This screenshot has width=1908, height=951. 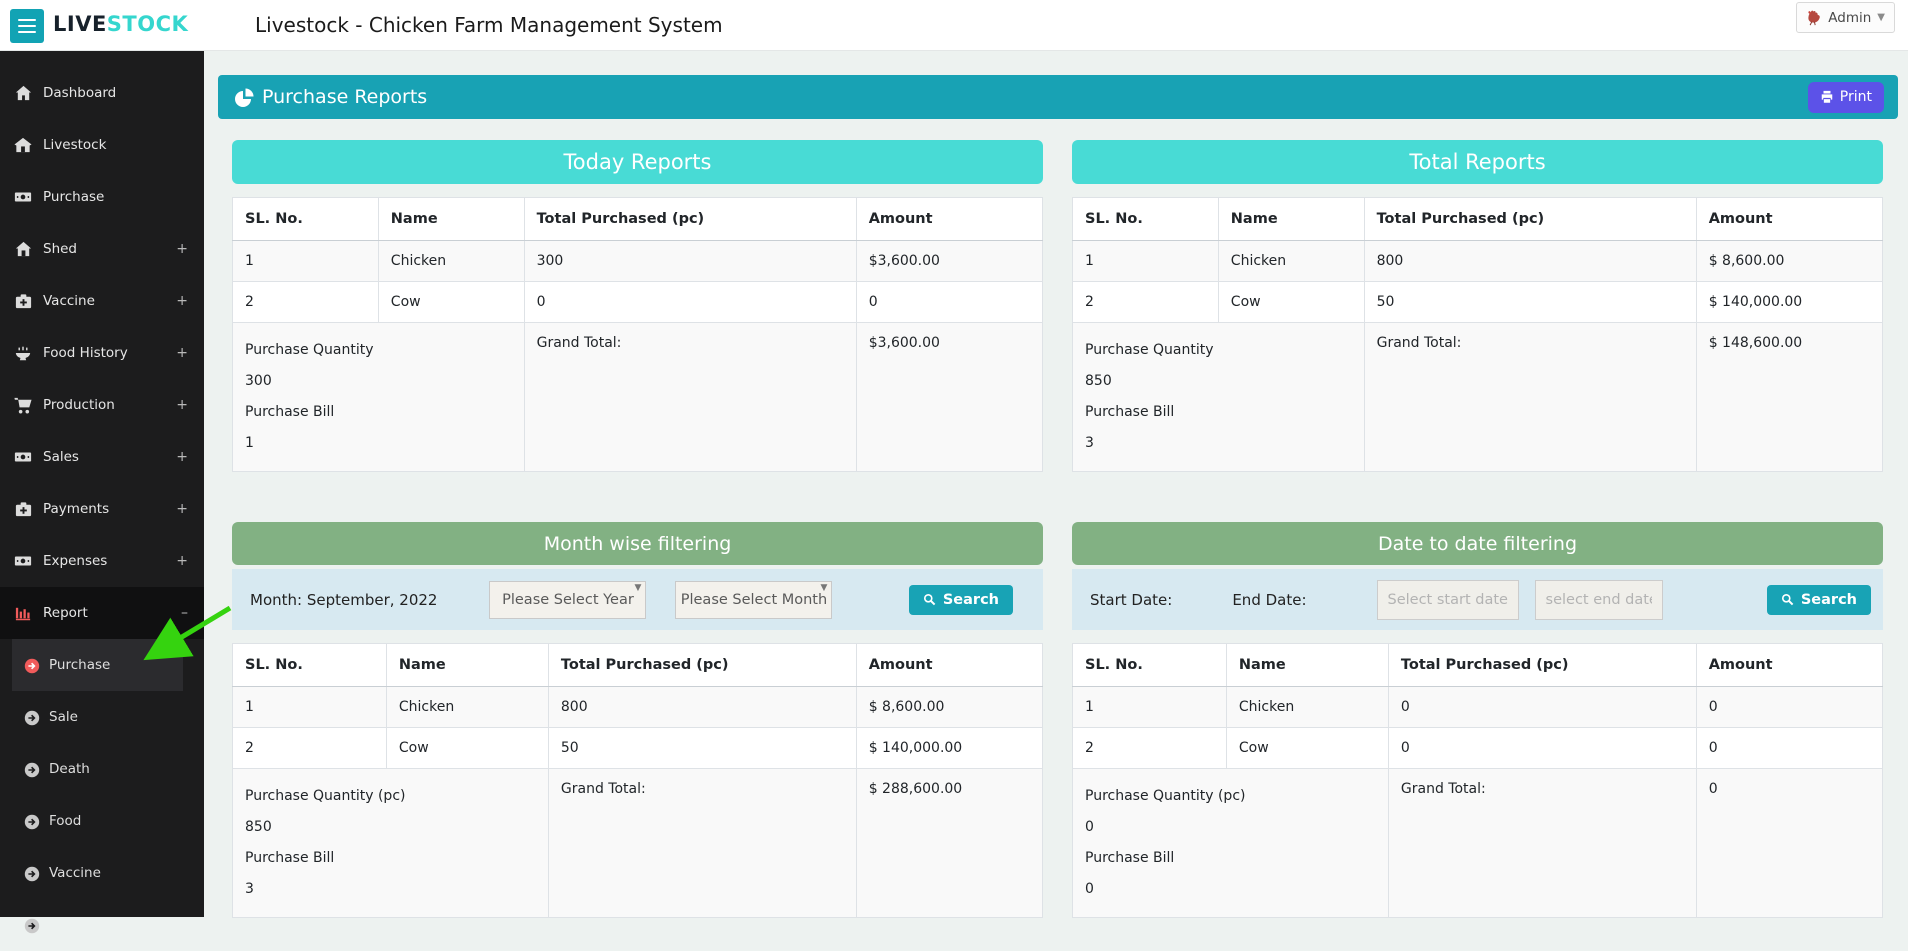 What do you see at coordinates (23, 509) in the screenshot?
I see `briefcase-plus-icon` at bounding box center [23, 509].